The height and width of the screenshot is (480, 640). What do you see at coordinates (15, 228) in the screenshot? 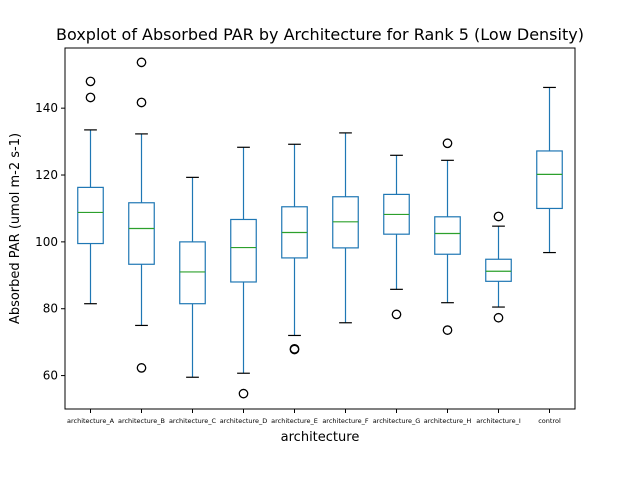
I see `y-axis-label: Absorbed PAR (umol m-2 s-1)` at bounding box center [15, 228].